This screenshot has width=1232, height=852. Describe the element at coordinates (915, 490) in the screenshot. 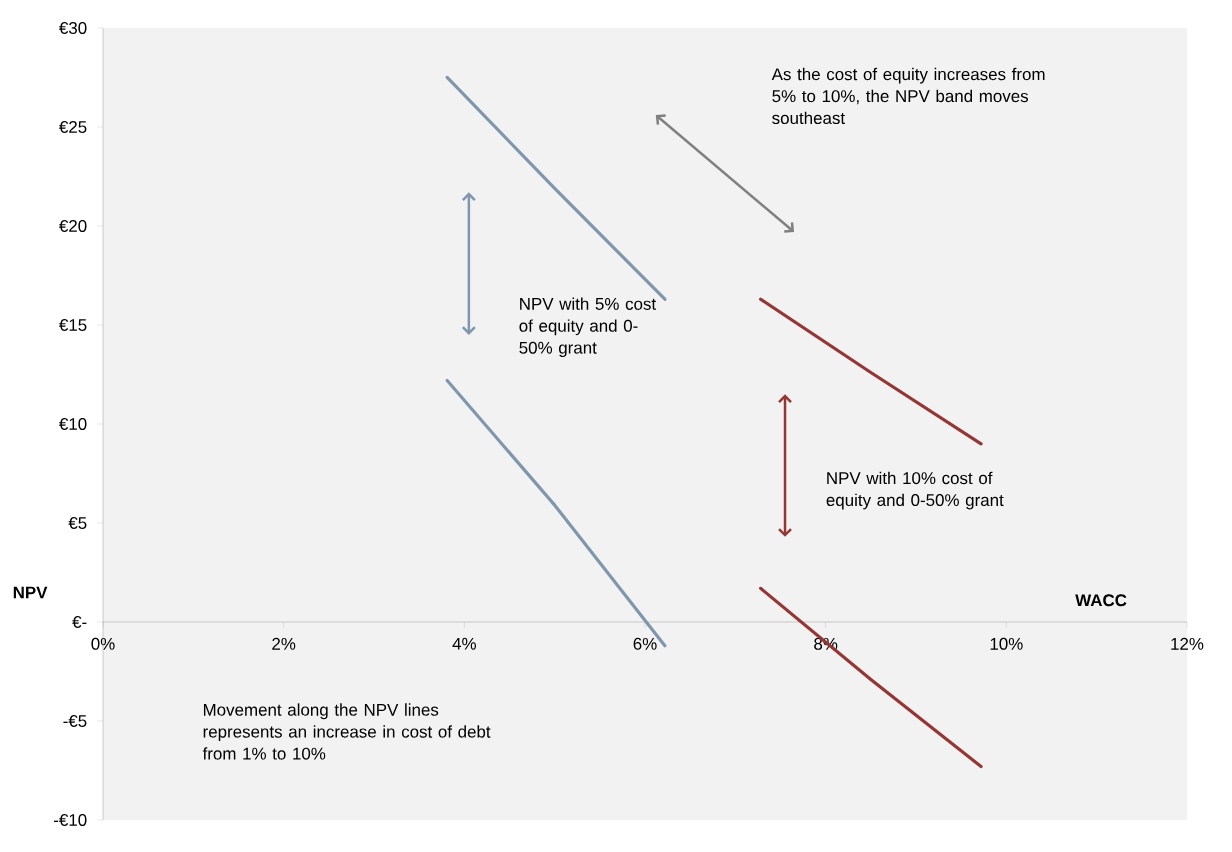

I see `annotation: NPV with 10% cost of equity and 0-50% grant` at that location.